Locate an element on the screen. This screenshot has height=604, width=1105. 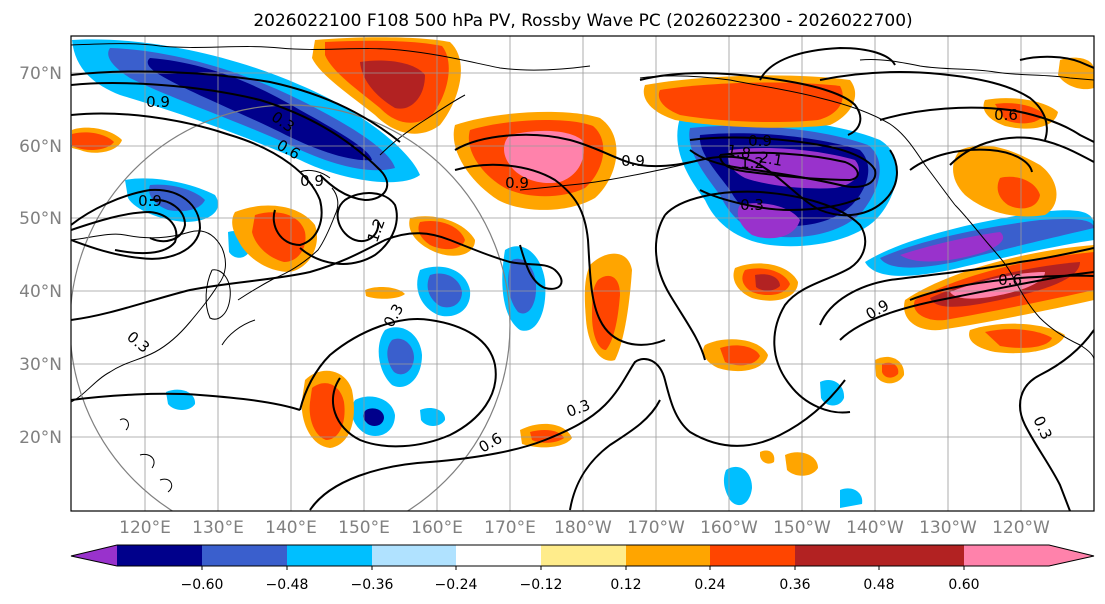
colorbar-tick-label: −0.24 is located at coordinates (456, 585).